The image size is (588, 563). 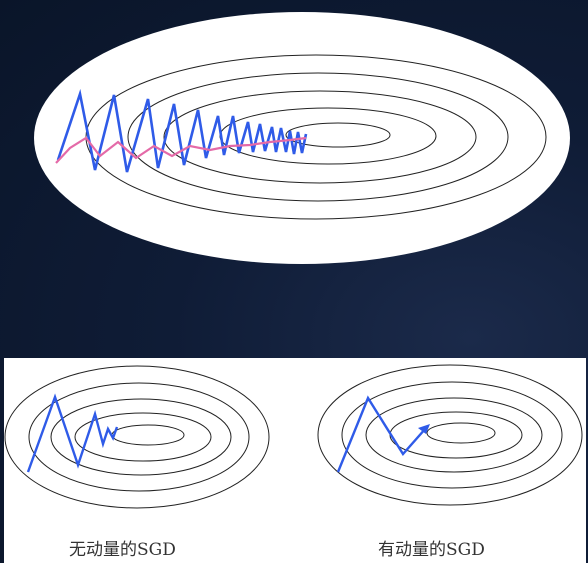 What do you see at coordinates (424, 429) in the screenshot?
I see `right-momentum-arrowhead` at bounding box center [424, 429].